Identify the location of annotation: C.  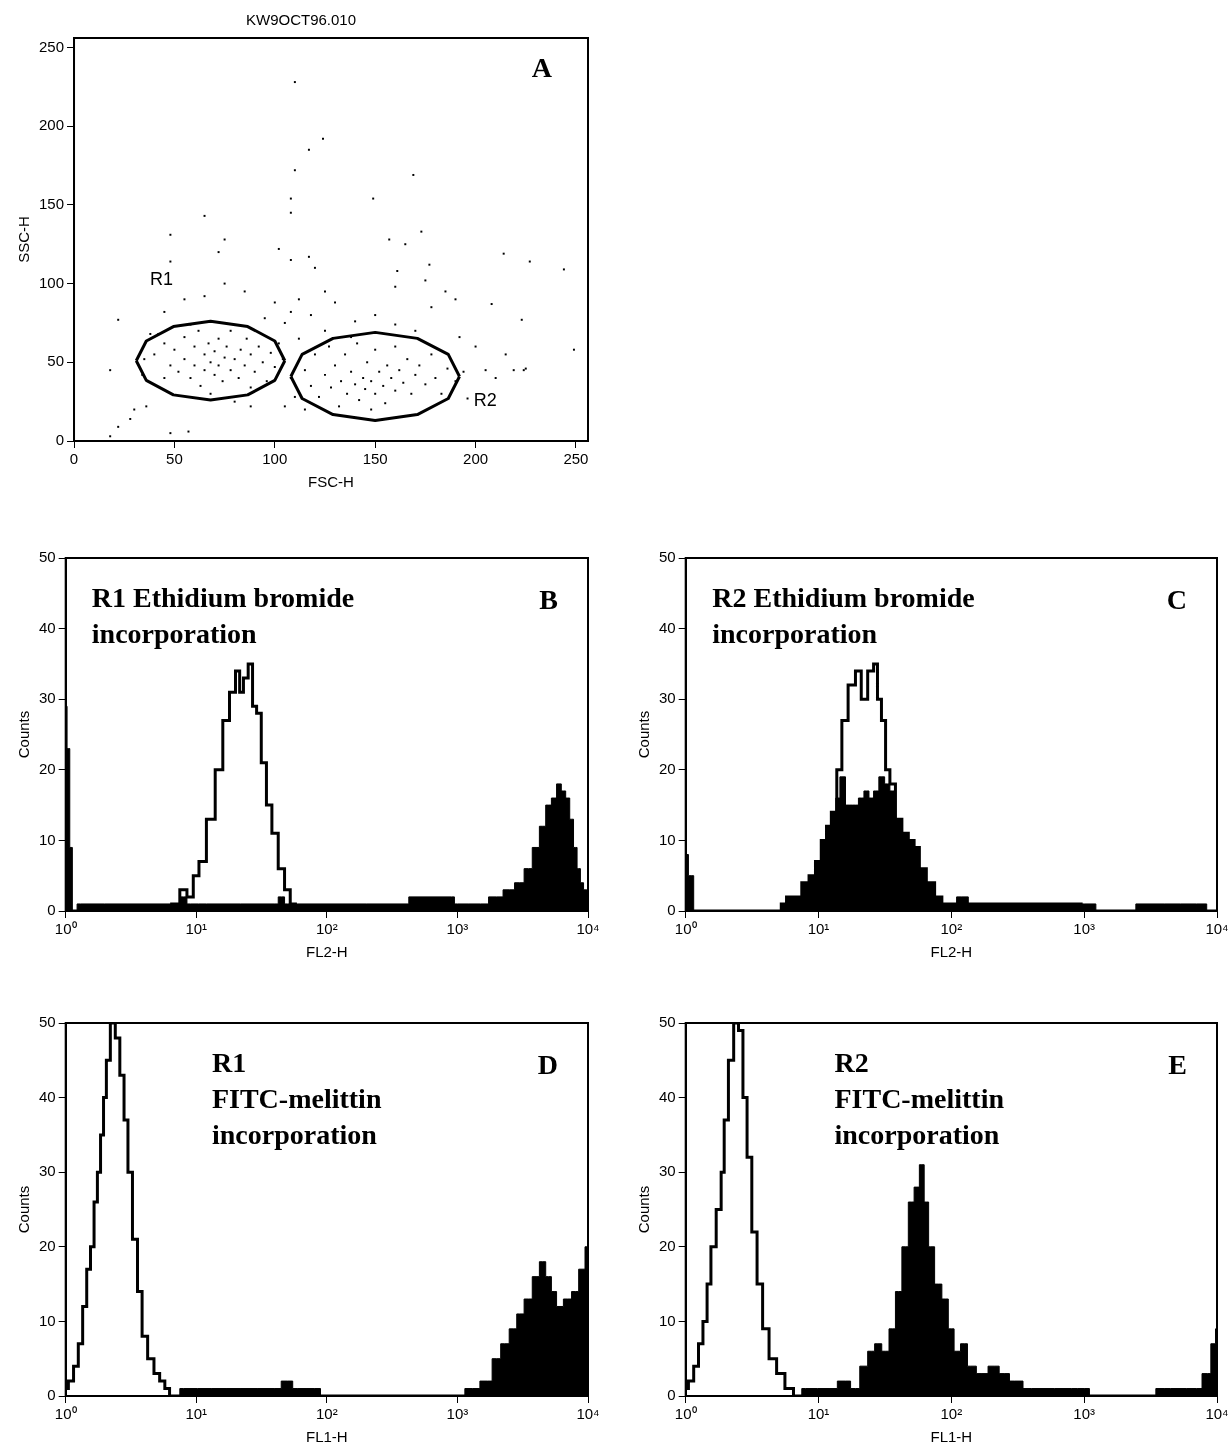
(1176, 600).